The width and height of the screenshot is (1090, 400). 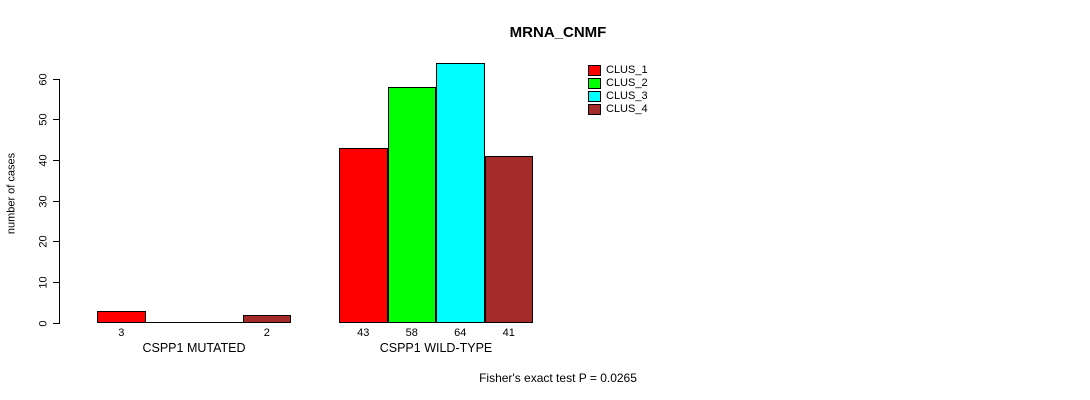 What do you see at coordinates (266, 333) in the screenshot?
I see `bar-value-label: 2` at bounding box center [266, 333].